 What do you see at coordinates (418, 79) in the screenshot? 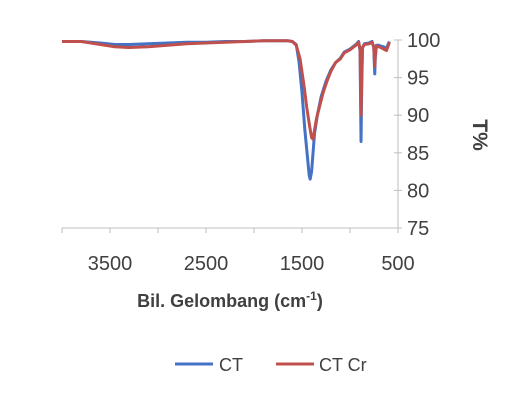
I see `y-tick-label: 95` at bounding box center [418, 79].